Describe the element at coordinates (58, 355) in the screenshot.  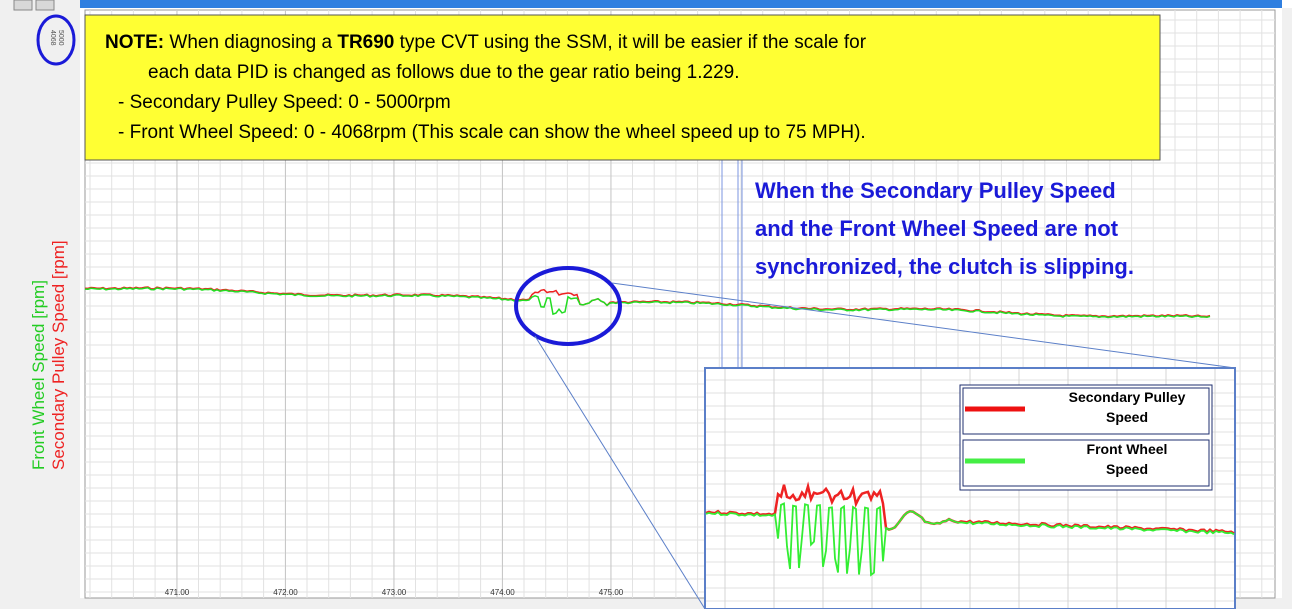
I see `y-axis-label: Secondary Pulley Speed [rpm]` at that location.